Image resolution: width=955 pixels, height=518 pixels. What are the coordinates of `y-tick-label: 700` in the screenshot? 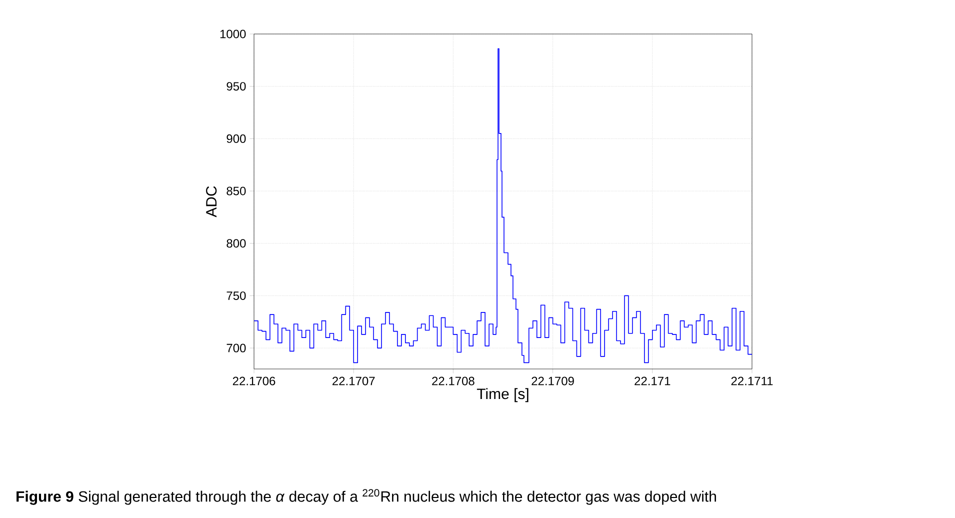 It's located at (236, 348).